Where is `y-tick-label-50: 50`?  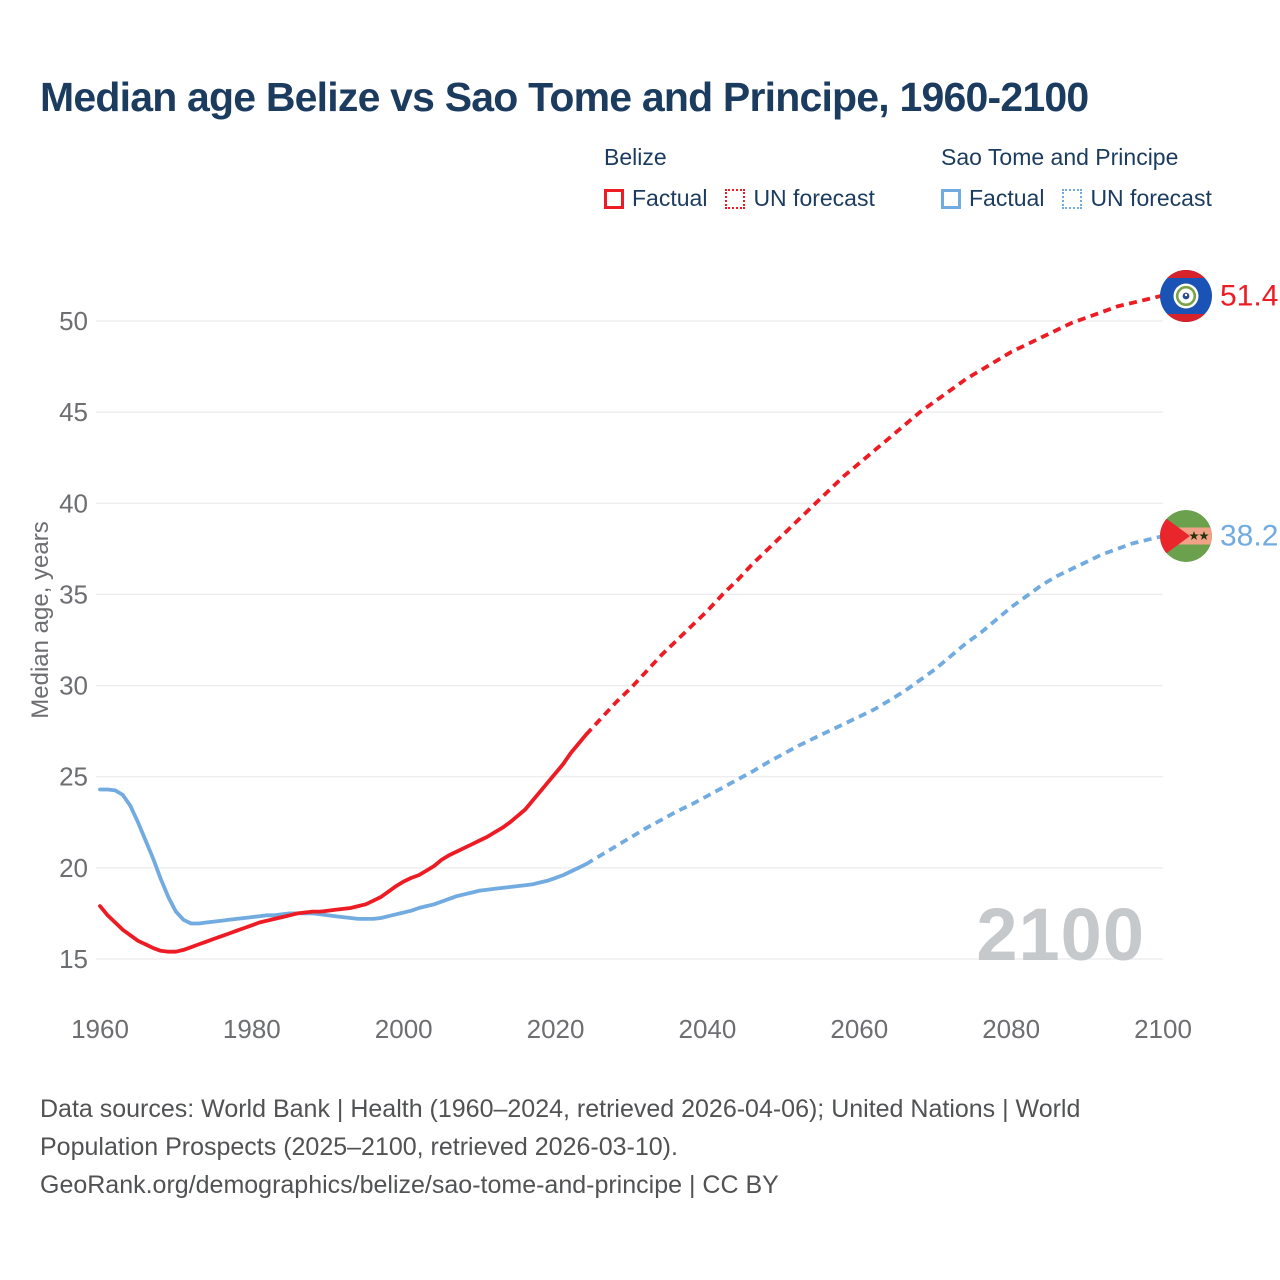
y-tick-label-50: 50 is located at coordinates (73, 321).